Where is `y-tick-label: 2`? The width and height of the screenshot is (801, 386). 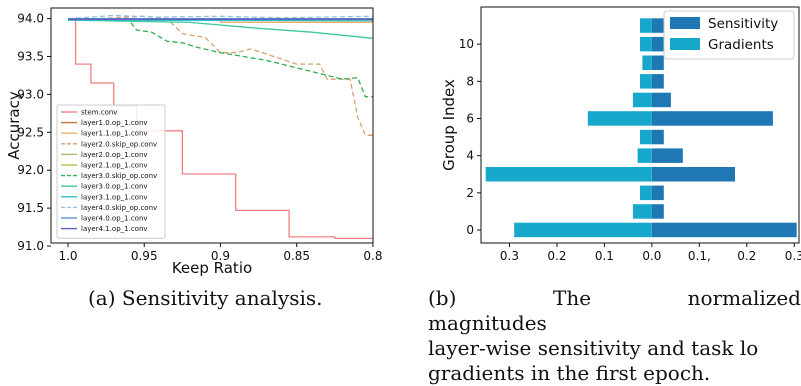
y-tick-label: 2 is located at coordinates (470, 193).